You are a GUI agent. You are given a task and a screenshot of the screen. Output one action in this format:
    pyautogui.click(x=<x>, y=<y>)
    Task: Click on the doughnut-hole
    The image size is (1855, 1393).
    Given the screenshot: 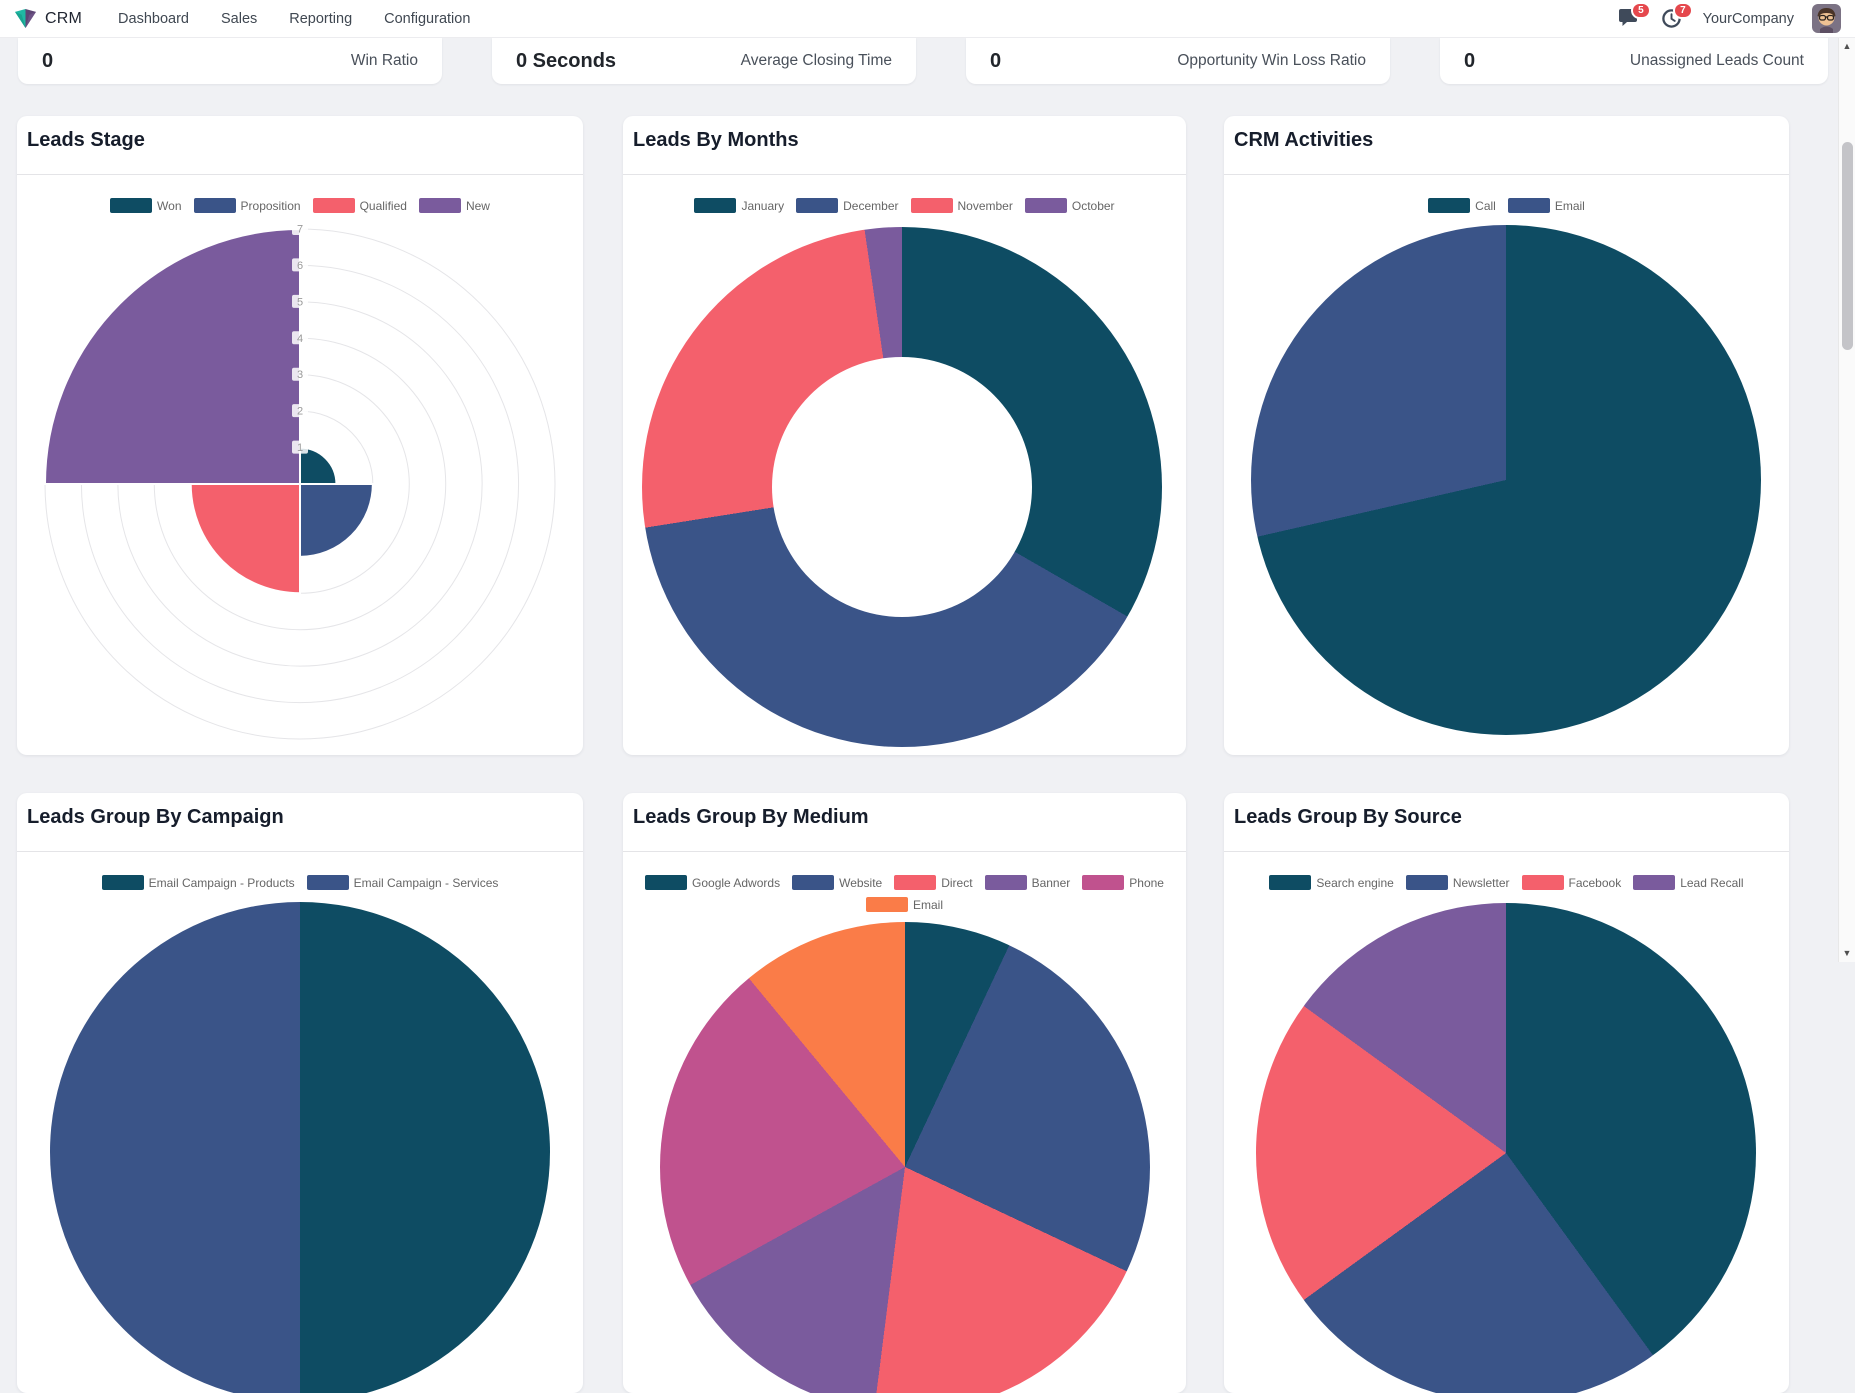 What is the action you would take?
    pyautogui.click(x=902, y=487)
    